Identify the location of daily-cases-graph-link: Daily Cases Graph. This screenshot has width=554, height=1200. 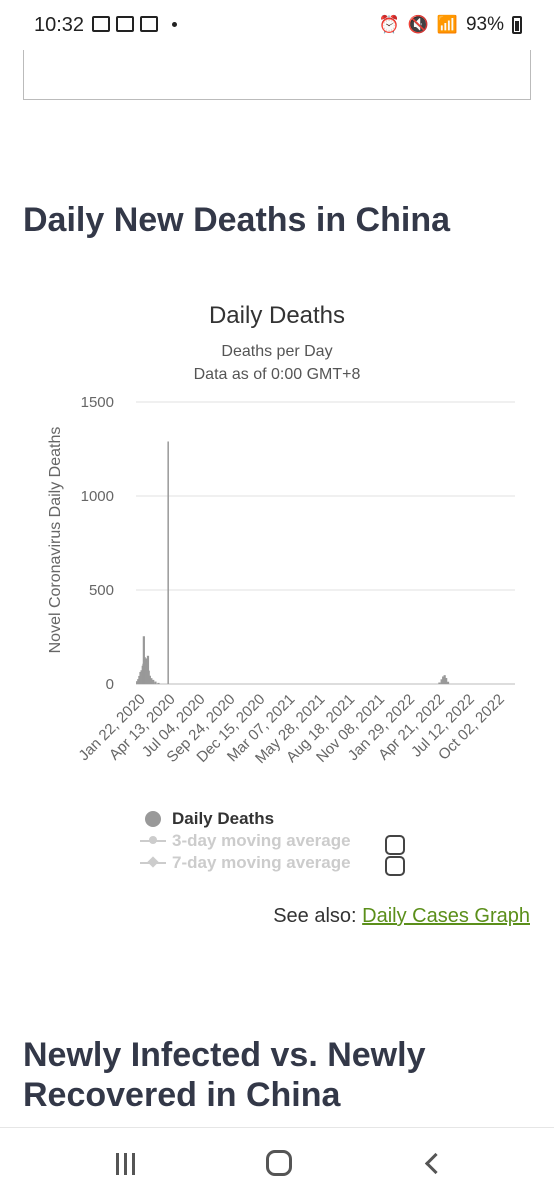
(446, 916).